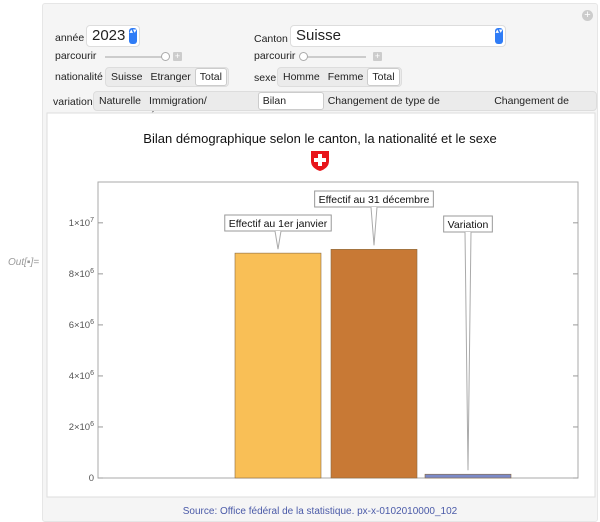 This screenshot has width=600, height=522. What do you see at coordinates (374, 200) in the screenshot?
I see `bar-callout-label: Effectif au 31 décembre` at bounding box center [374, 200].